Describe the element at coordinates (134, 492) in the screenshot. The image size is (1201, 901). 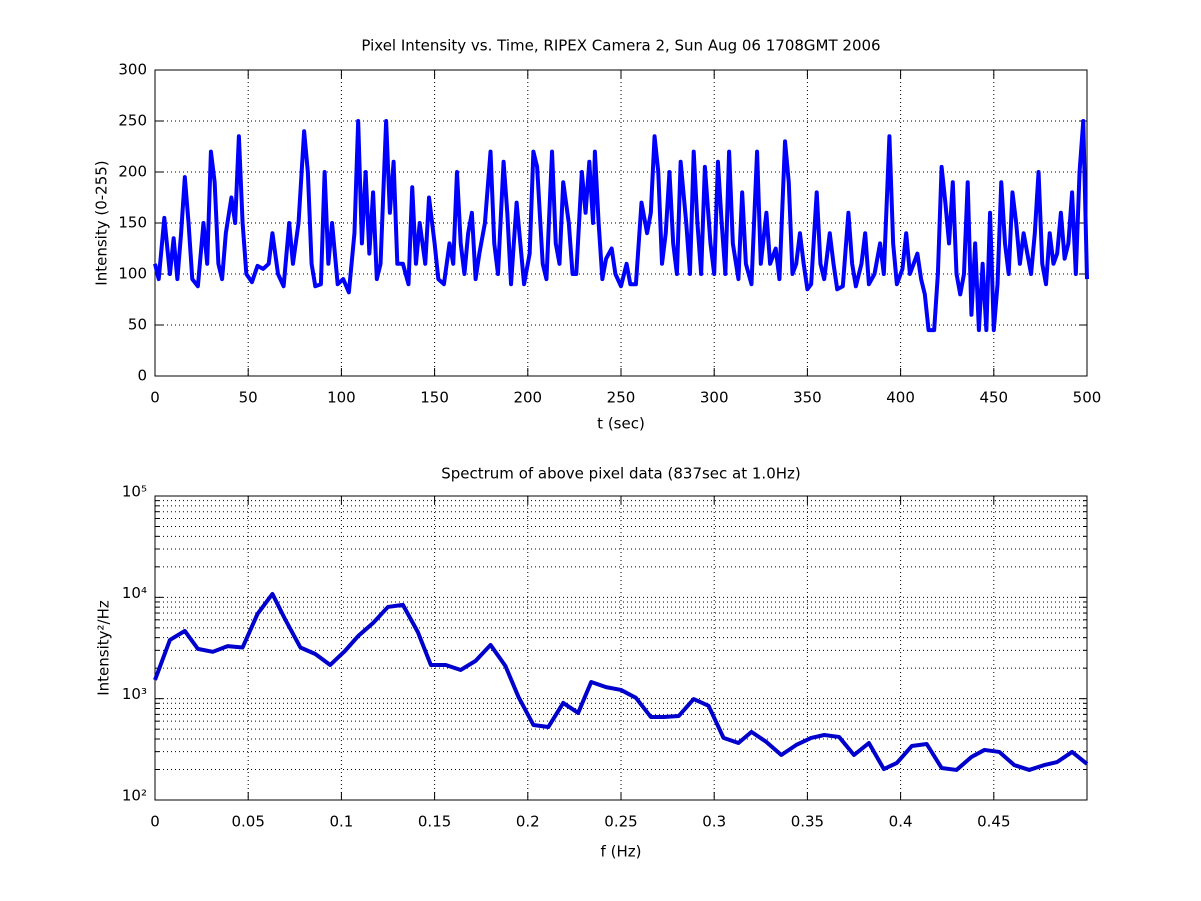
I see `y-tick-label: 10⁵` at that location.